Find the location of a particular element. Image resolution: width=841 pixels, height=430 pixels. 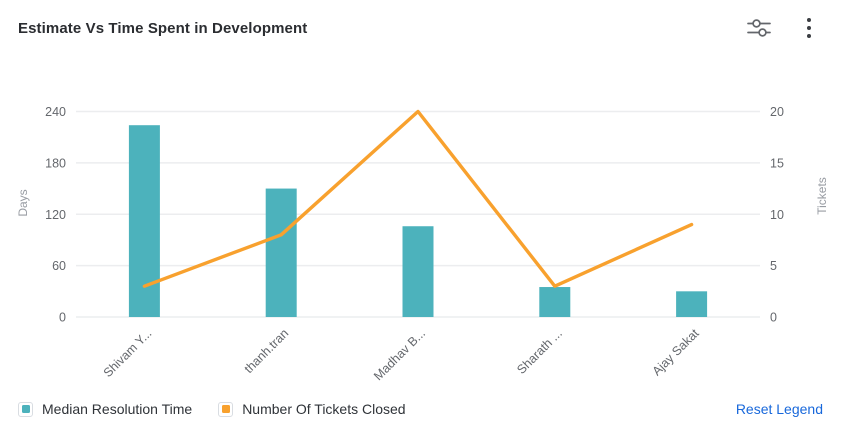

widget-header: Estimate Vs Time Spent in Development is located at coordinates (420, 28).